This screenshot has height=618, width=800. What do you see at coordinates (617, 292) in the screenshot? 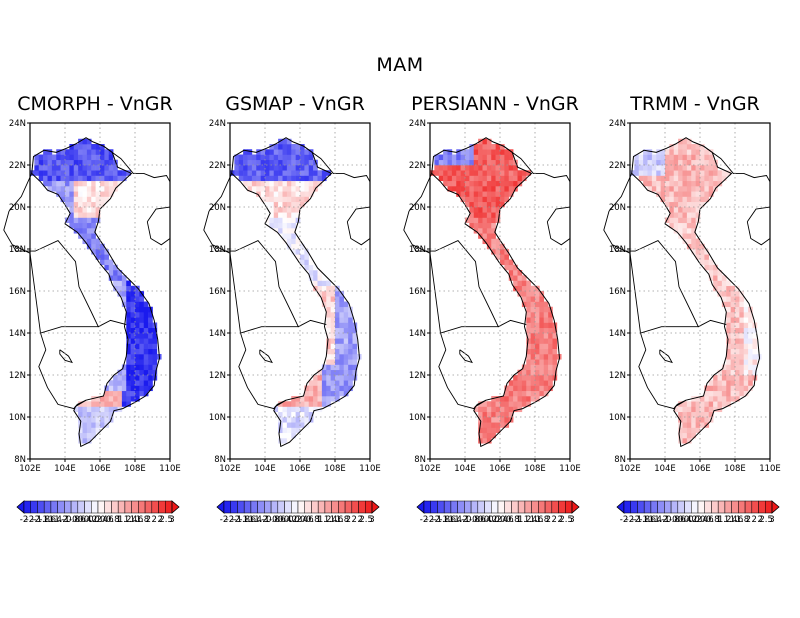
I see `lat-tick-label: 16N` at bounding box center [617, 292].